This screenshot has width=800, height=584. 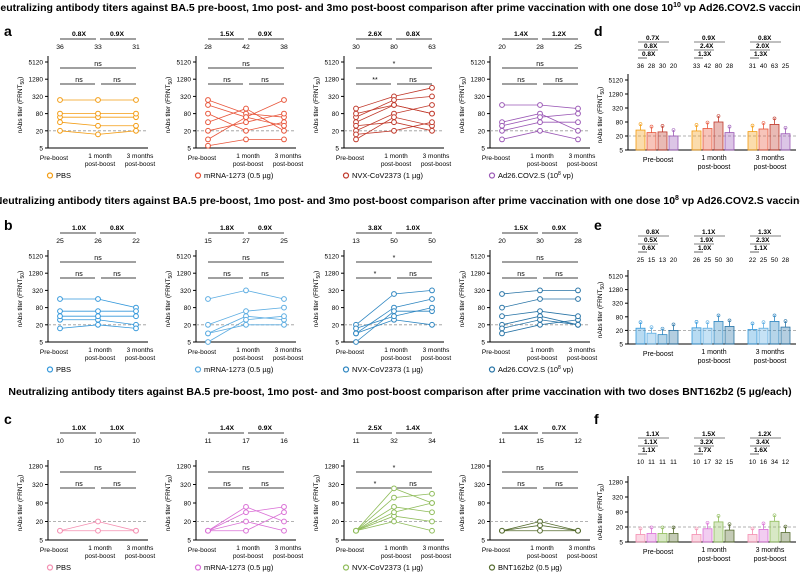 I want to click on gmt-label: 17, so click(x=246, y=441).